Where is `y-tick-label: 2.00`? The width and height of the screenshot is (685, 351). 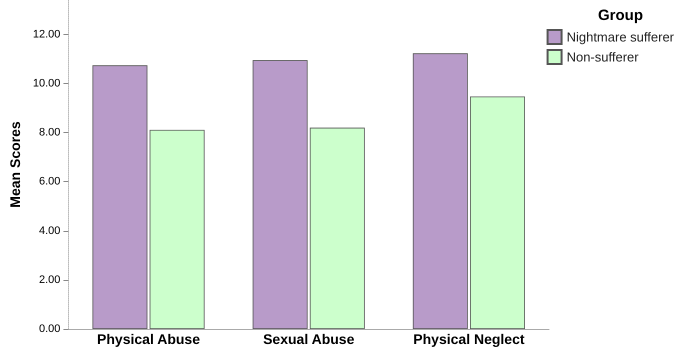 y-tick-label: 2.00 is located at coordinates (49, 280).